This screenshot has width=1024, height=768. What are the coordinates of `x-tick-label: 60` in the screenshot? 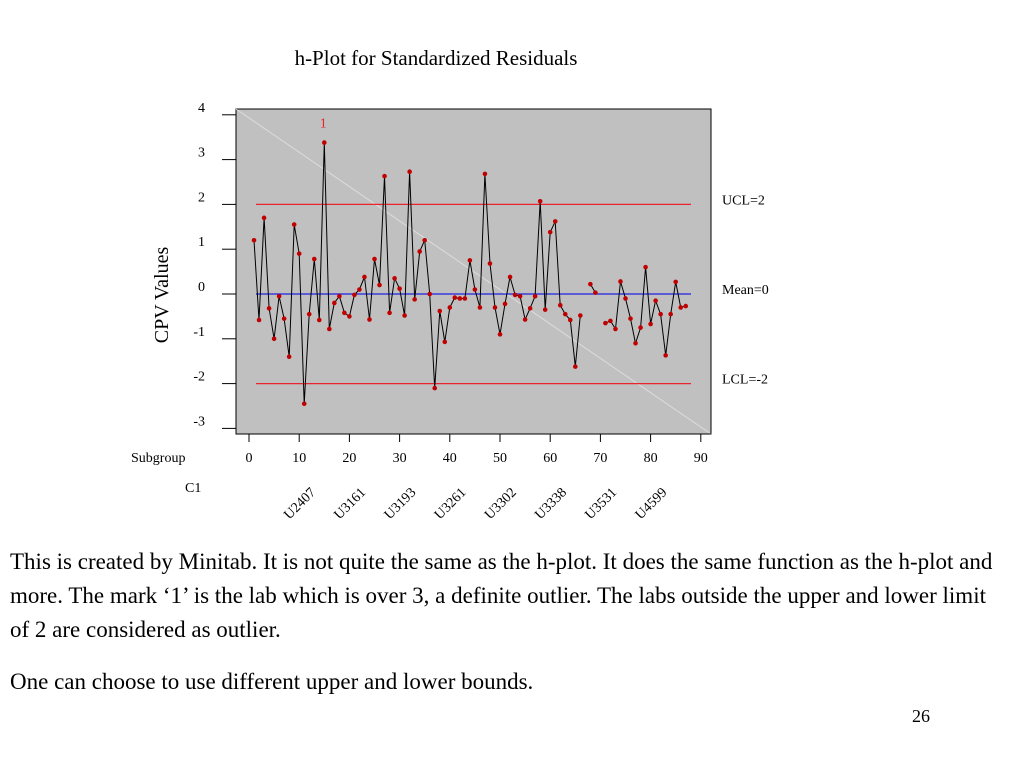 It's located at (550, 458).